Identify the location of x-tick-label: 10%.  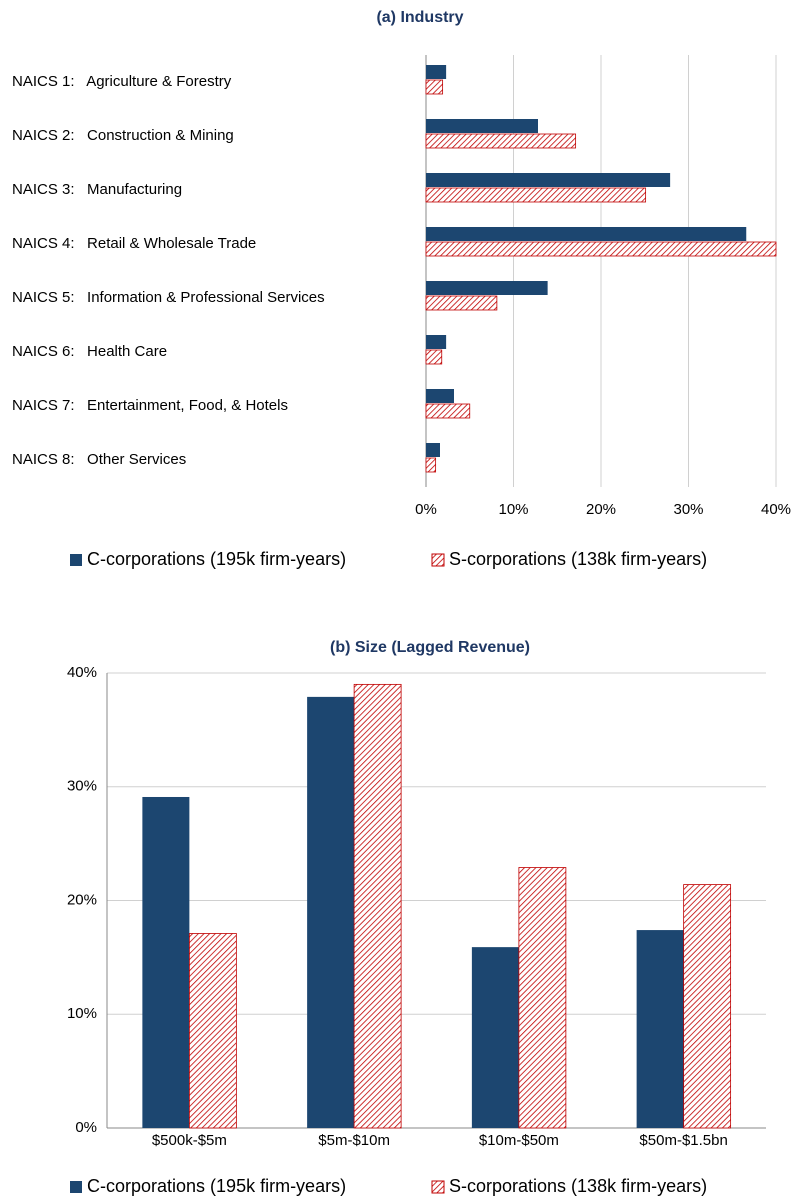
(513, 509).